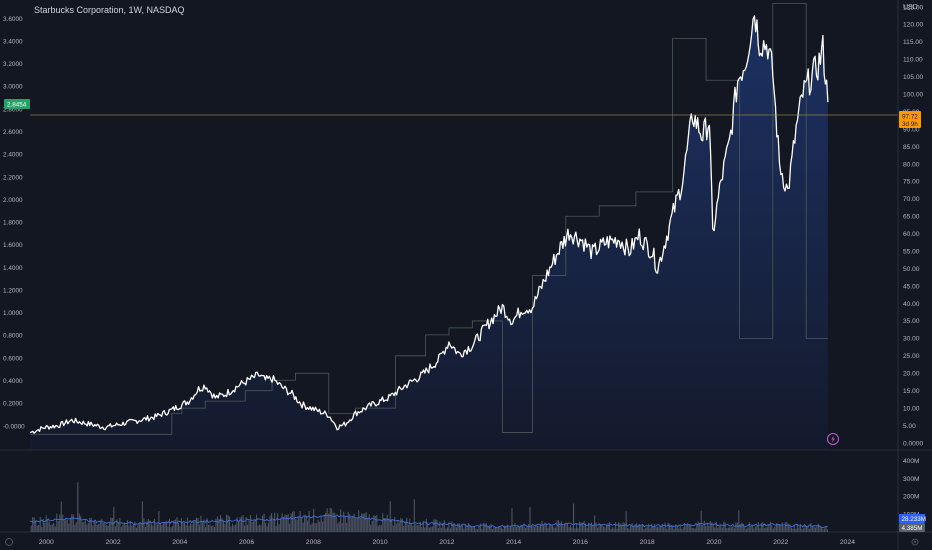  Describe the element at coordinates (113, 542) in the screenshot. I see `time-tick-label: 2002` at that location.